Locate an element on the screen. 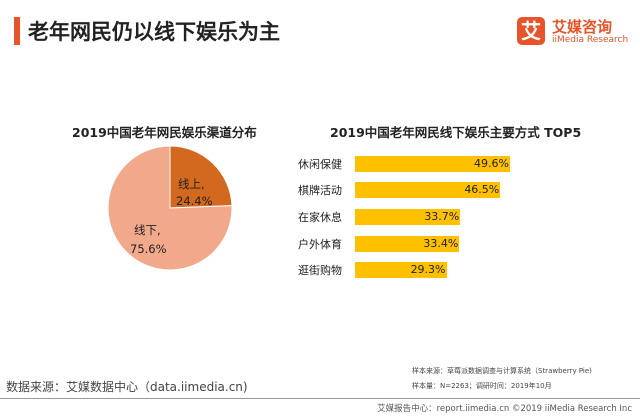  bar-value-label: 46.5% is located at coordinates (482, 189).